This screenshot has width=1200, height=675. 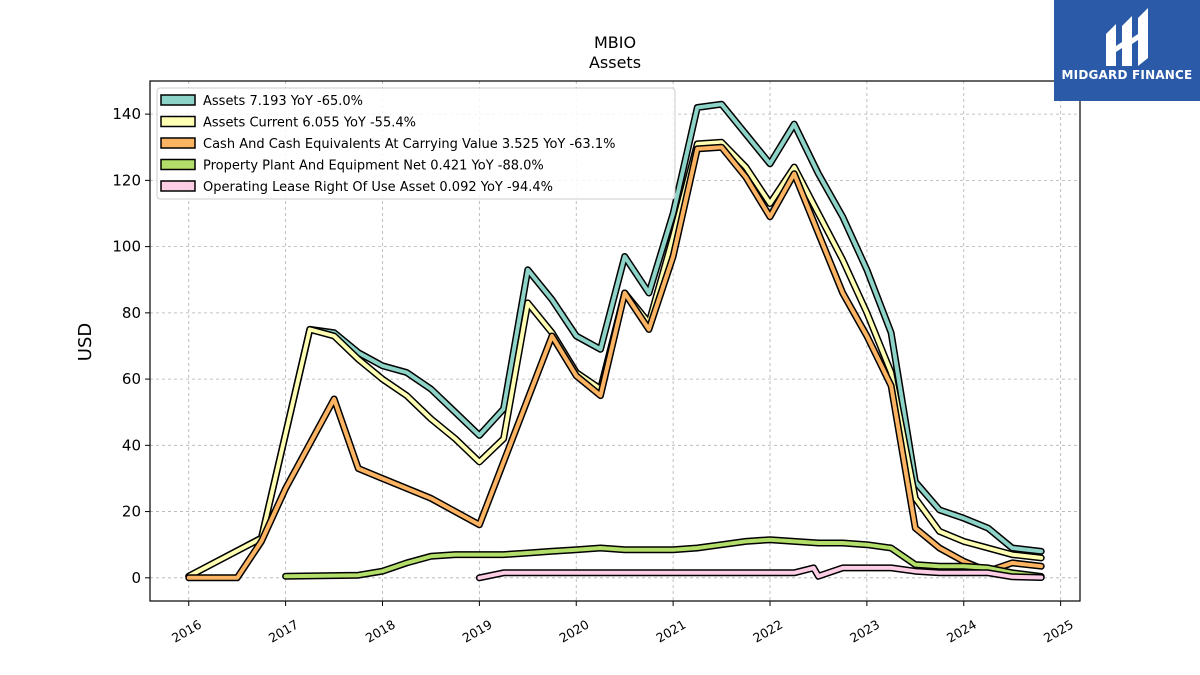 I want to click on y-tick-label: 40, so click(x=131, y=445).